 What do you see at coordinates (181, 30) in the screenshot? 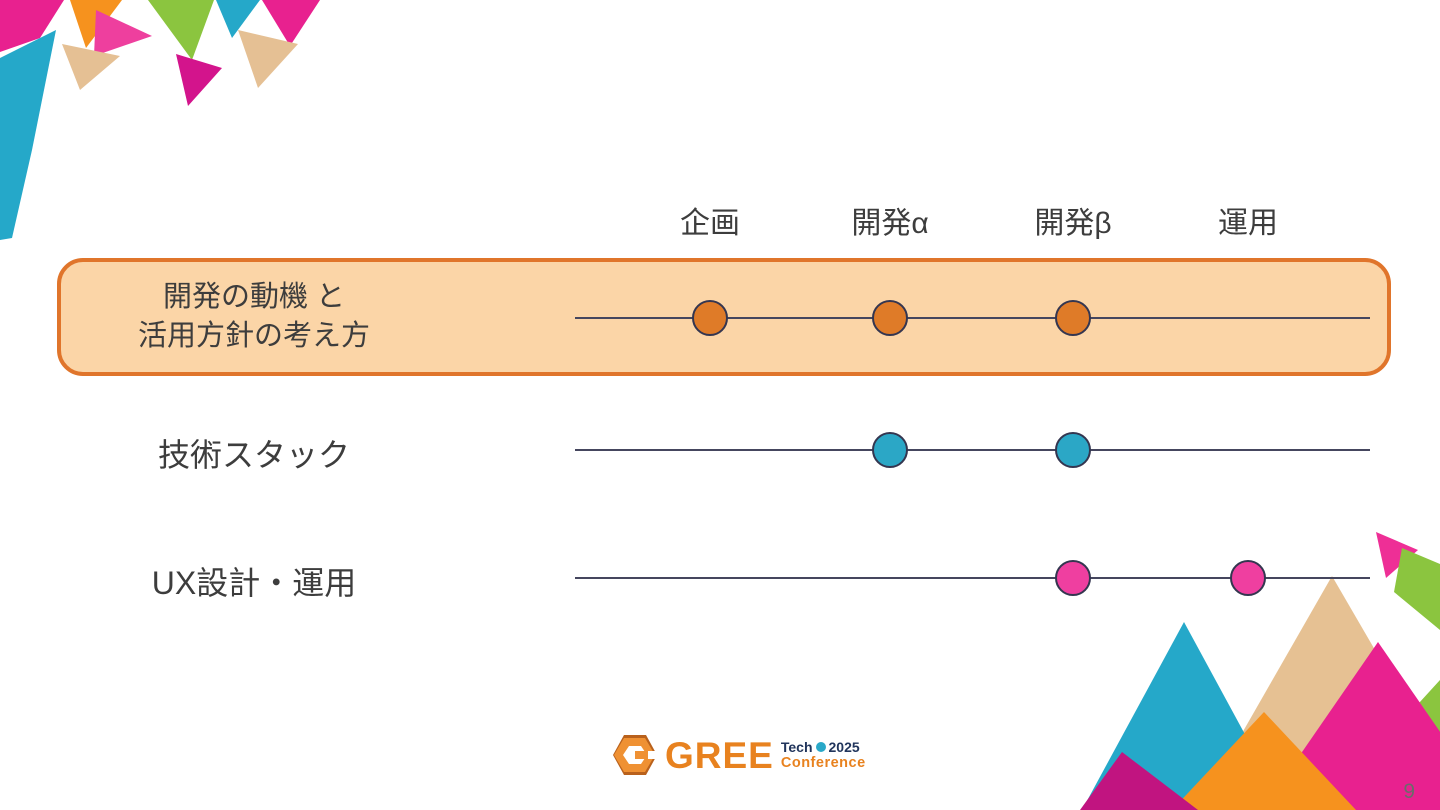
I see `deco-shape-green` at bounding box center [181, 30].